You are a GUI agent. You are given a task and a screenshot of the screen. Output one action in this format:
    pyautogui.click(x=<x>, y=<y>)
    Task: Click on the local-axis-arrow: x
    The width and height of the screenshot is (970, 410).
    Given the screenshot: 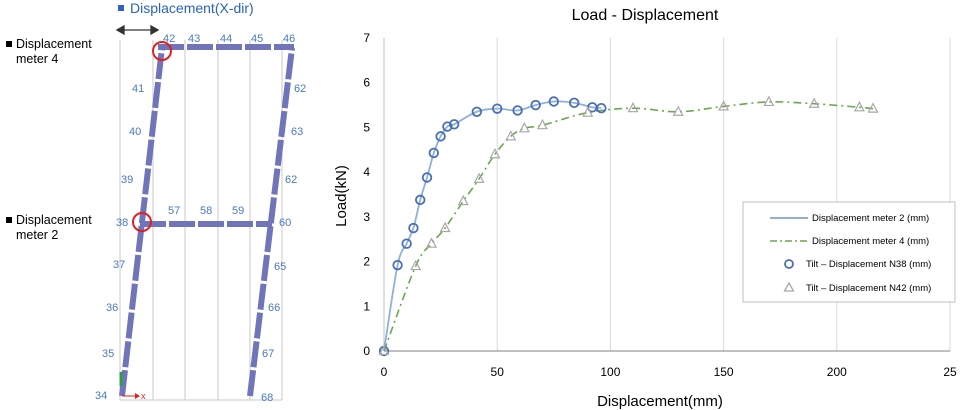 What is the action you would take?
    pyautogui.click(x=134, y=396)
    